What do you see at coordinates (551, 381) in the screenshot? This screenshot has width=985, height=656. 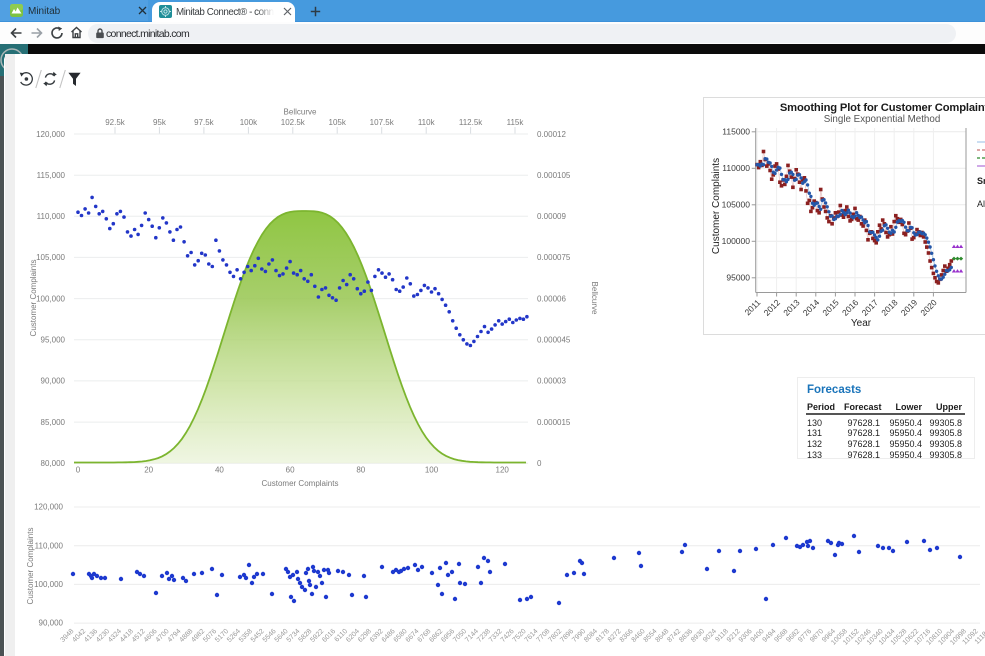 I see `svg-text: 0.00003` at bounding box center [551, 381].